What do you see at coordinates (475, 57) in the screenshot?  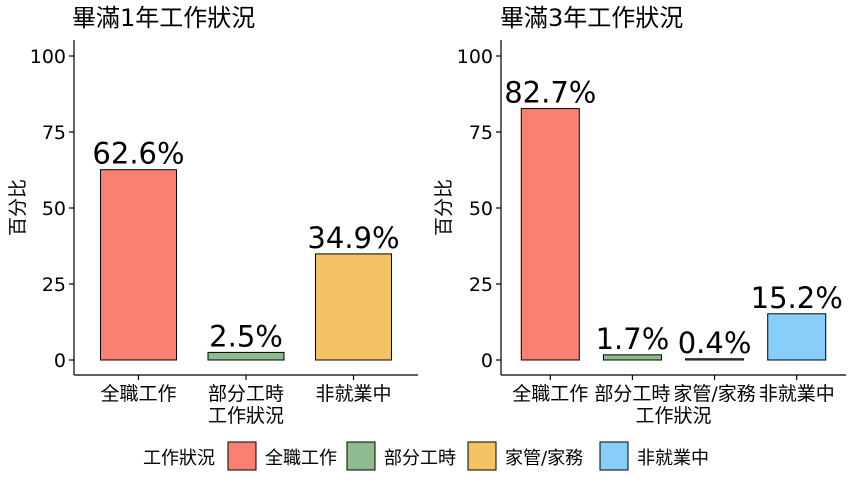 I see `panel2-y-tick-label: 100` at bounding box center [475, 57].